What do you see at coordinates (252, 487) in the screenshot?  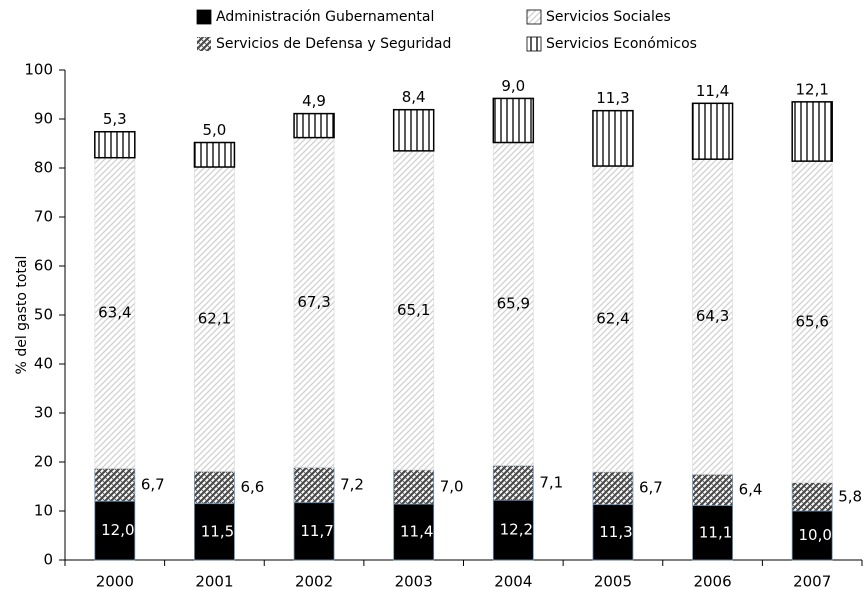 I see `value-label: 6,6` at bounding box center [252, 487].